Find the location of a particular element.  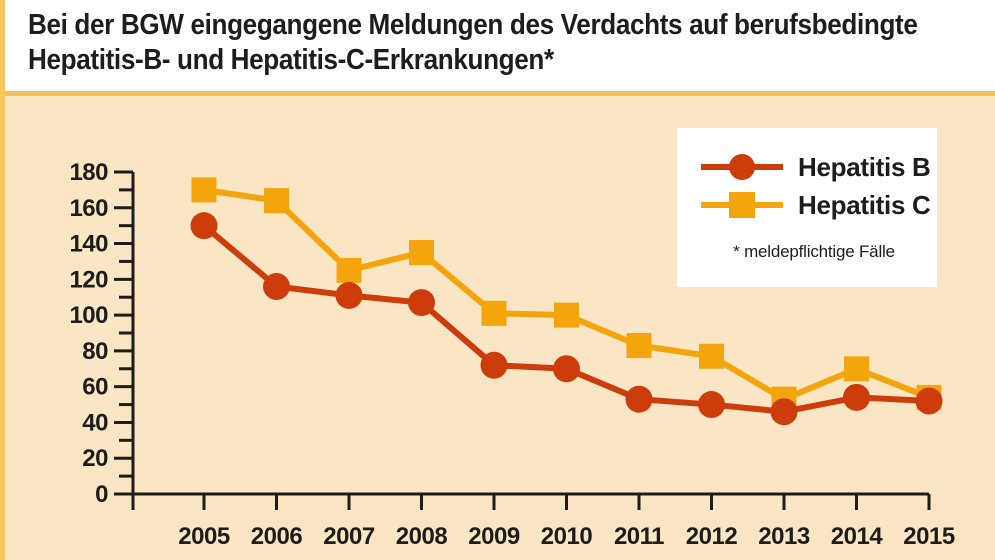

data-point-hepatitis-b-2005 is located at coordinates (204, 226).